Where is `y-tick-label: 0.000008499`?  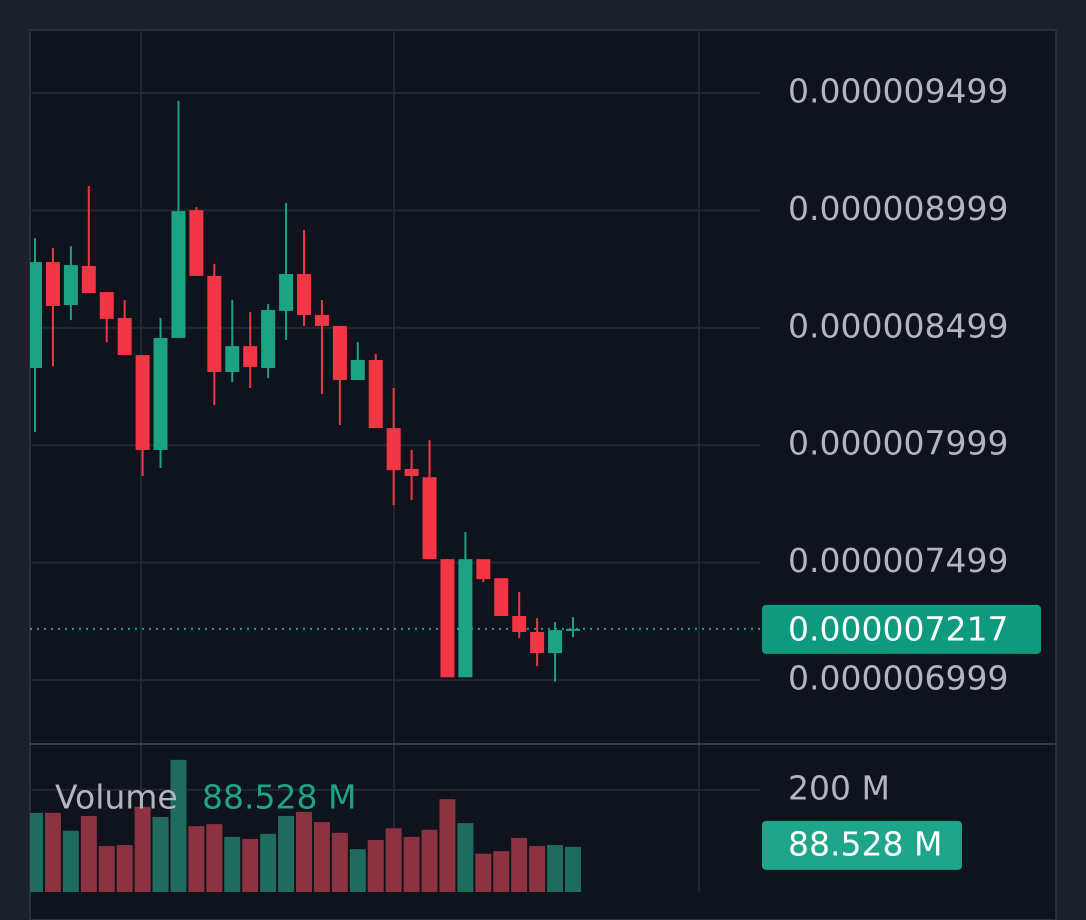 y-tick-label: 0.000008499 is located at coordinates (898, 325).